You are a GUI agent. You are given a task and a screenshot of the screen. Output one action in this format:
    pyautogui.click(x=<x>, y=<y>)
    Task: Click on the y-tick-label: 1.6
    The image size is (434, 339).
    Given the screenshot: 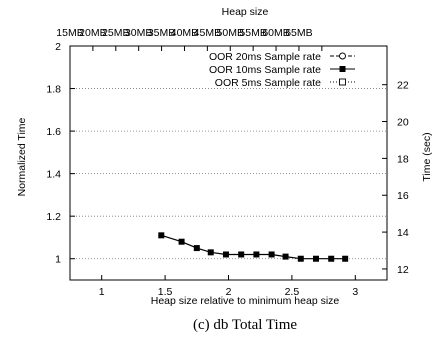 What is the action you would take?
    pyautogui.click(x=53, y=132)
    